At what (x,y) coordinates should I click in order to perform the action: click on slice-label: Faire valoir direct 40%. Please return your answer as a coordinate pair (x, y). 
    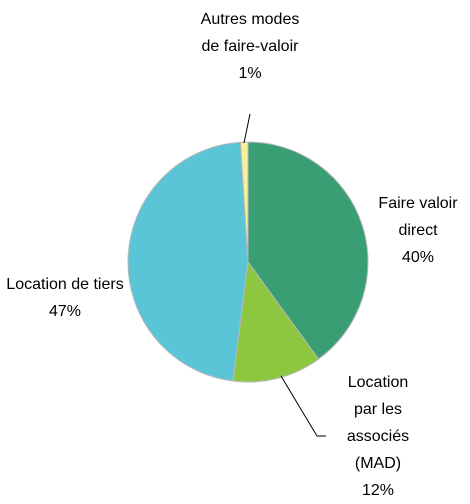
    Looking at the image, I should click on (418, 230).